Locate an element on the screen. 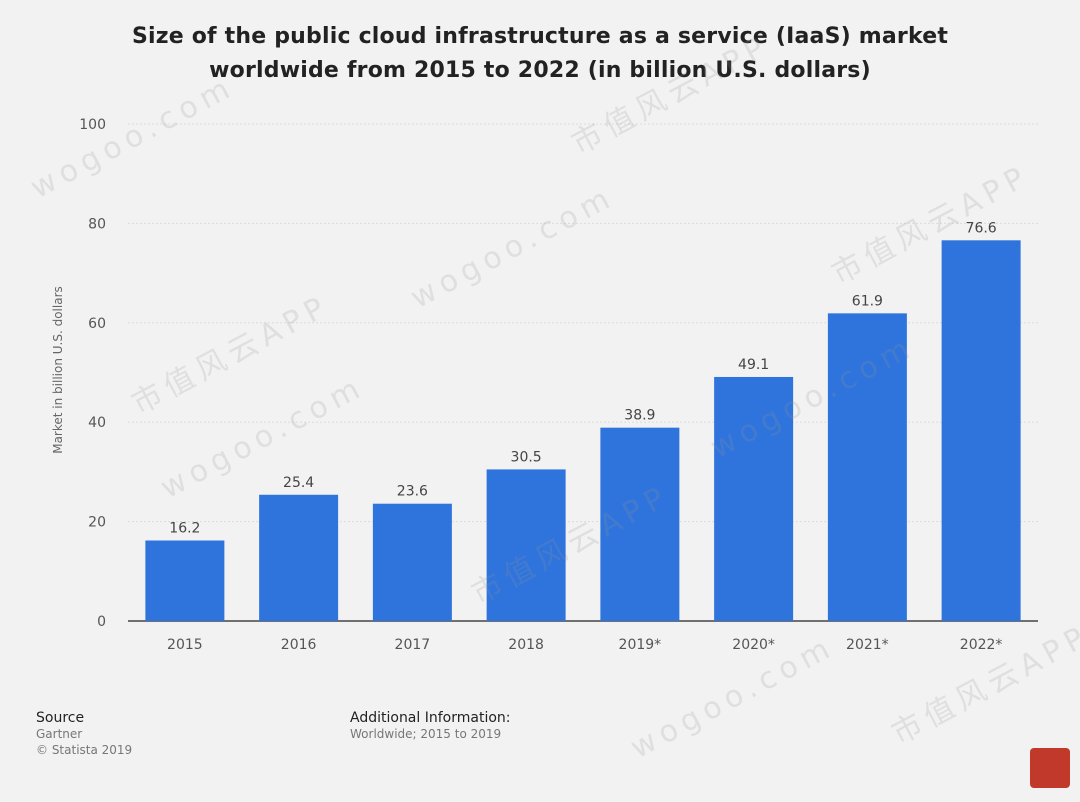 This screenshot has width=1080, height=802. y-tick-label: 40 is located at coordinates (97, 423).